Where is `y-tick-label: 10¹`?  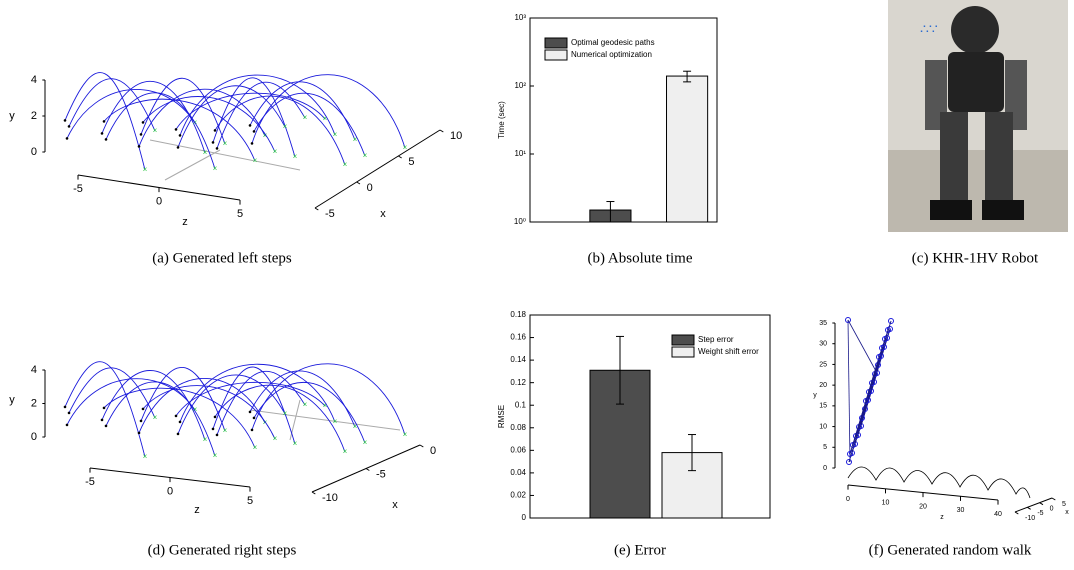 y-tick-label: 10¹ is located at coordinates (520, 153).